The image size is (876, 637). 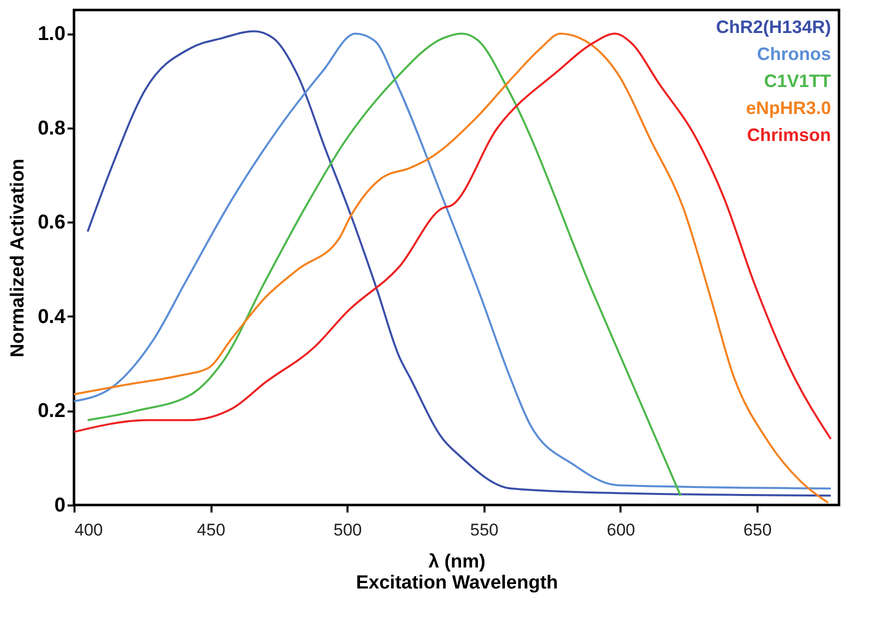 I want to click on y-tick-label: 0.6, so click(x=52, y=223).